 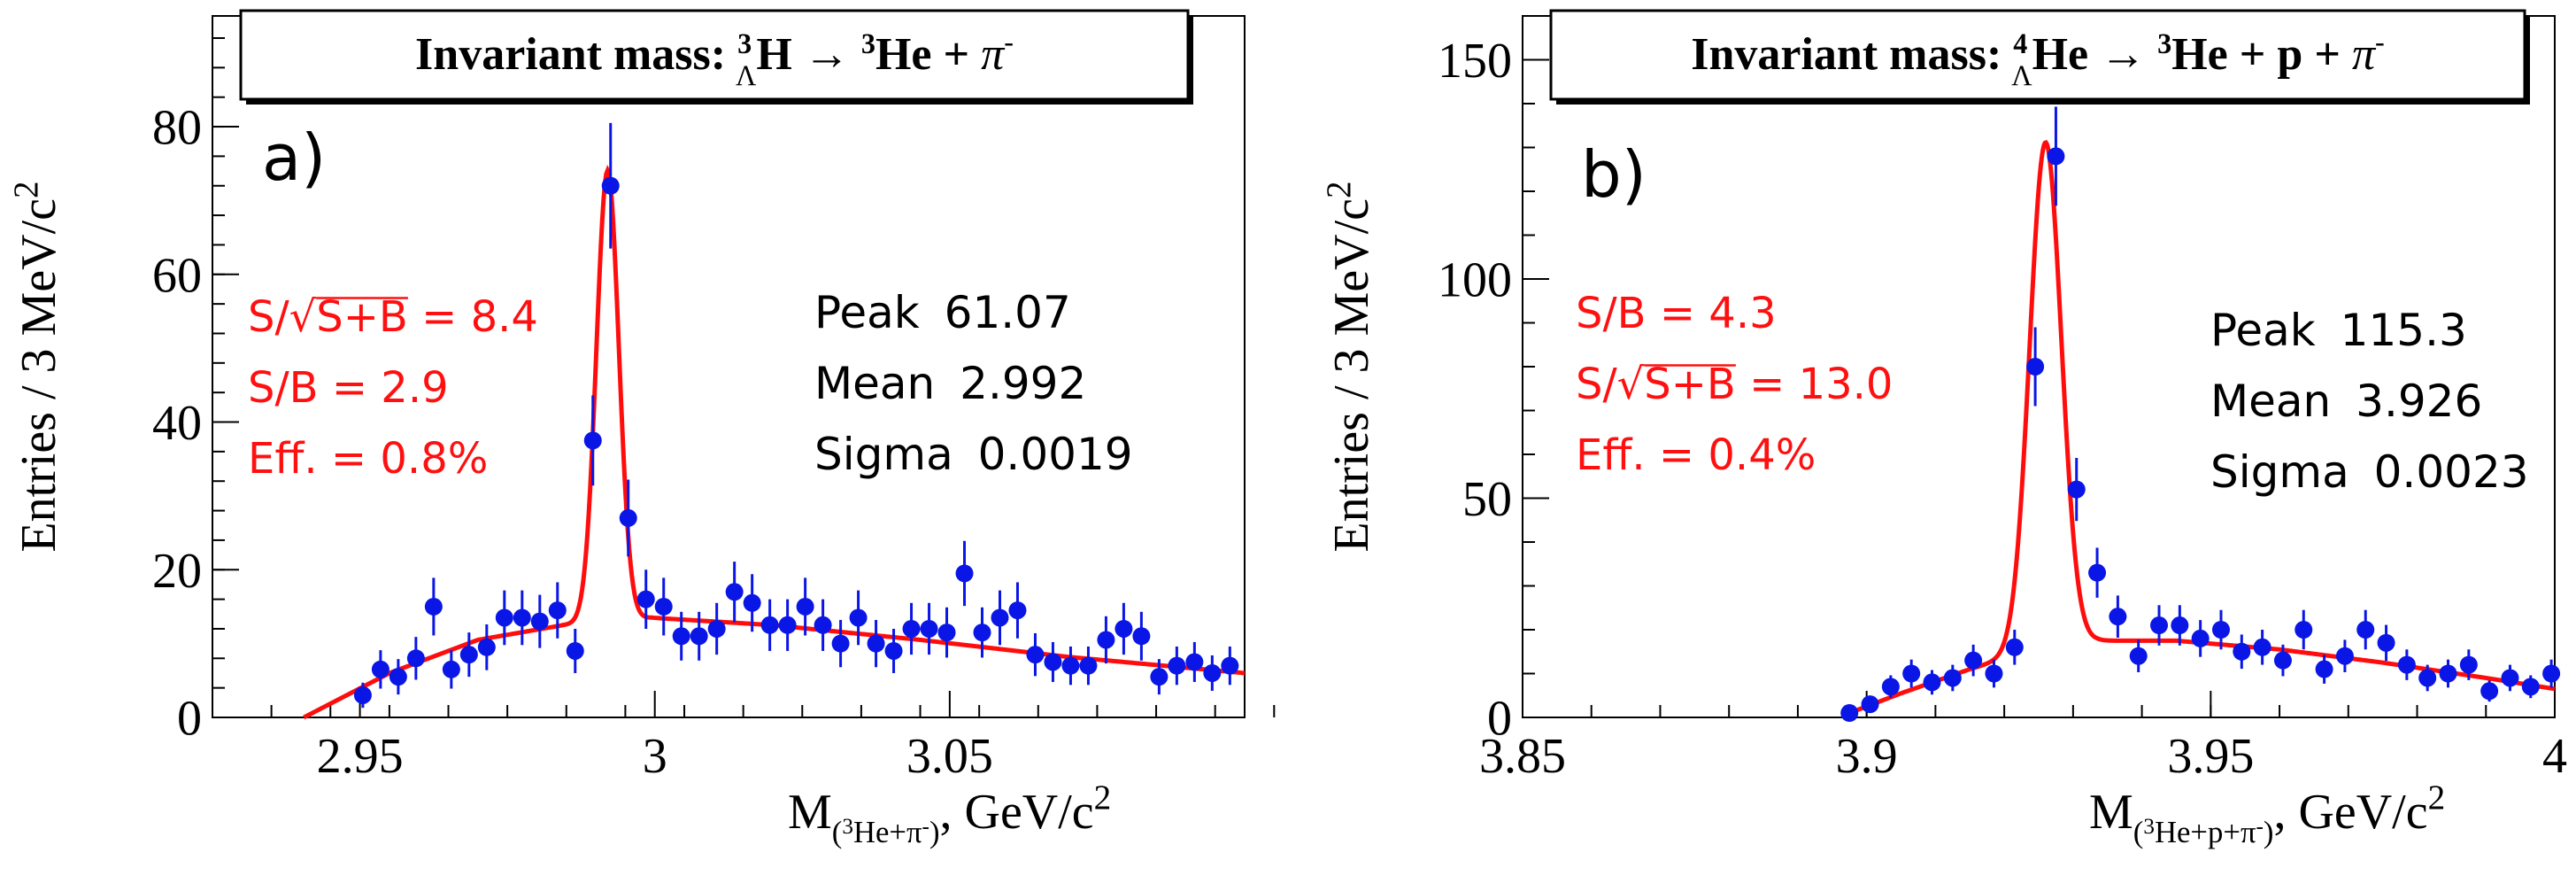 I want to click on panel-label: a), so click(x=294, y=157).